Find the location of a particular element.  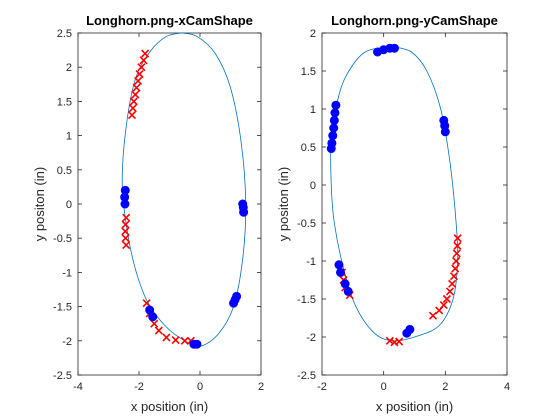

chart-title: Longhorn.png-yCamShape is located at coordinates (414, 20).